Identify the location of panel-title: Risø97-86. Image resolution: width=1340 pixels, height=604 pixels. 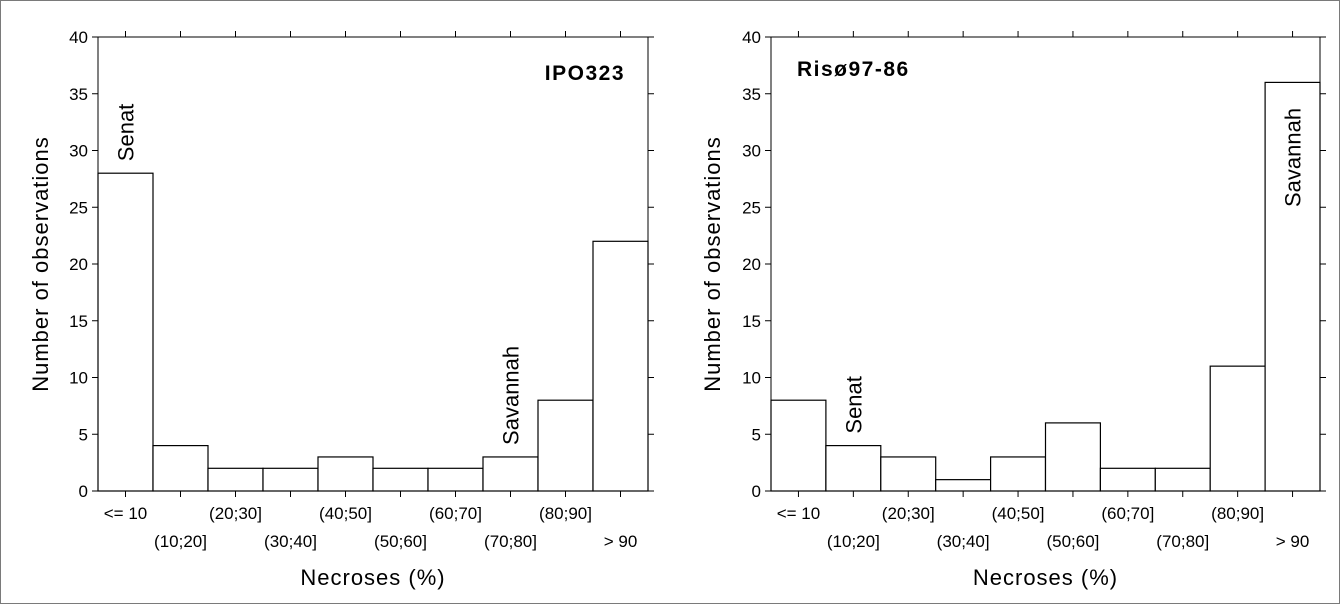
(853, 69).